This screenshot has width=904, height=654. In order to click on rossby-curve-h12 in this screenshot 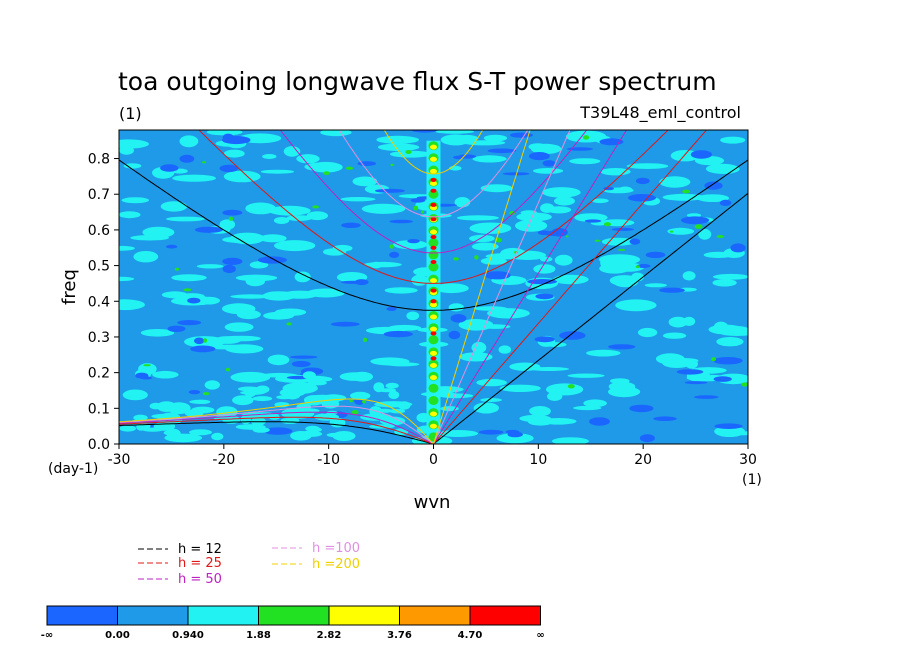, I will do `click(276, 432)`.